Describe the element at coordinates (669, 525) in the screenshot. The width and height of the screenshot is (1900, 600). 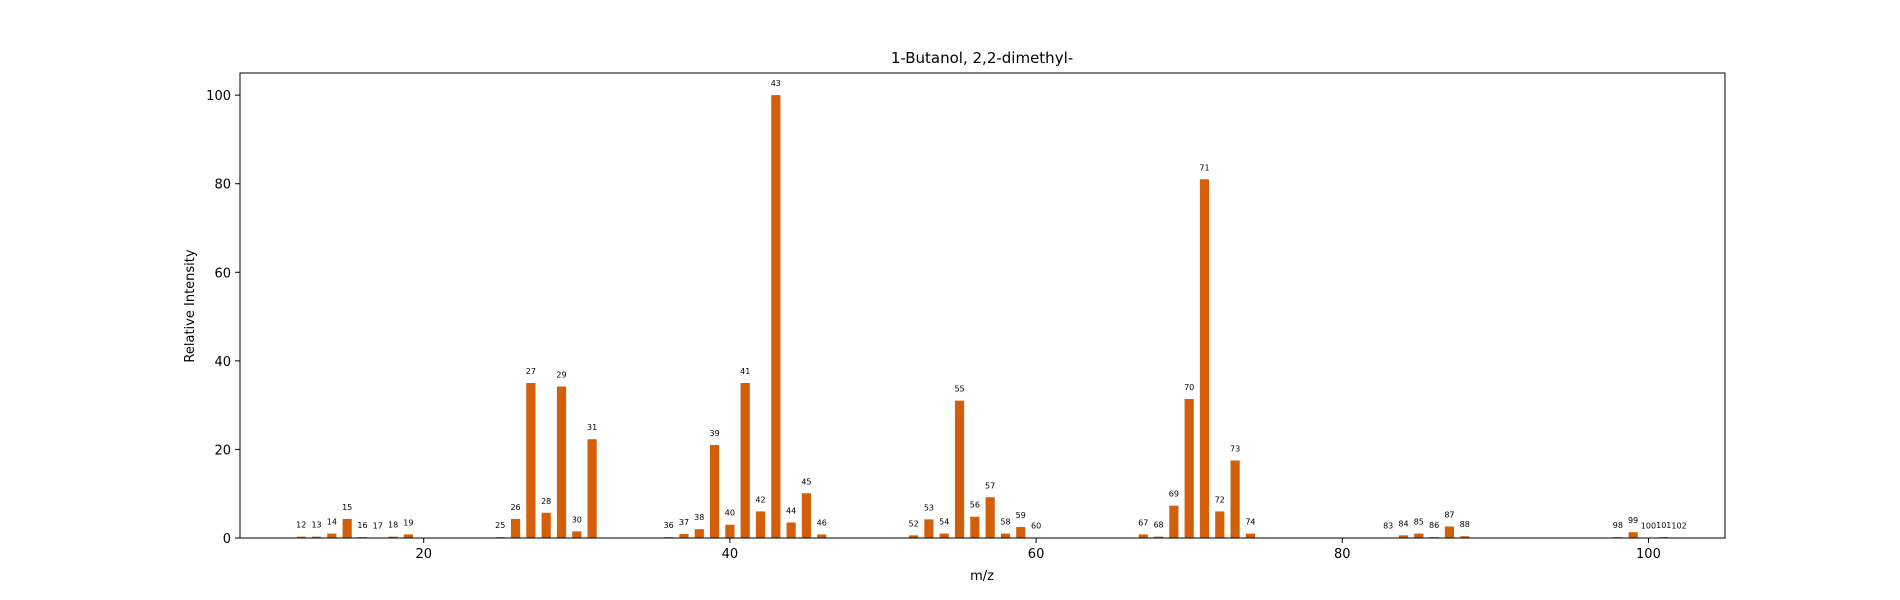
I see `bar-label-mz-36: 36` at that location.